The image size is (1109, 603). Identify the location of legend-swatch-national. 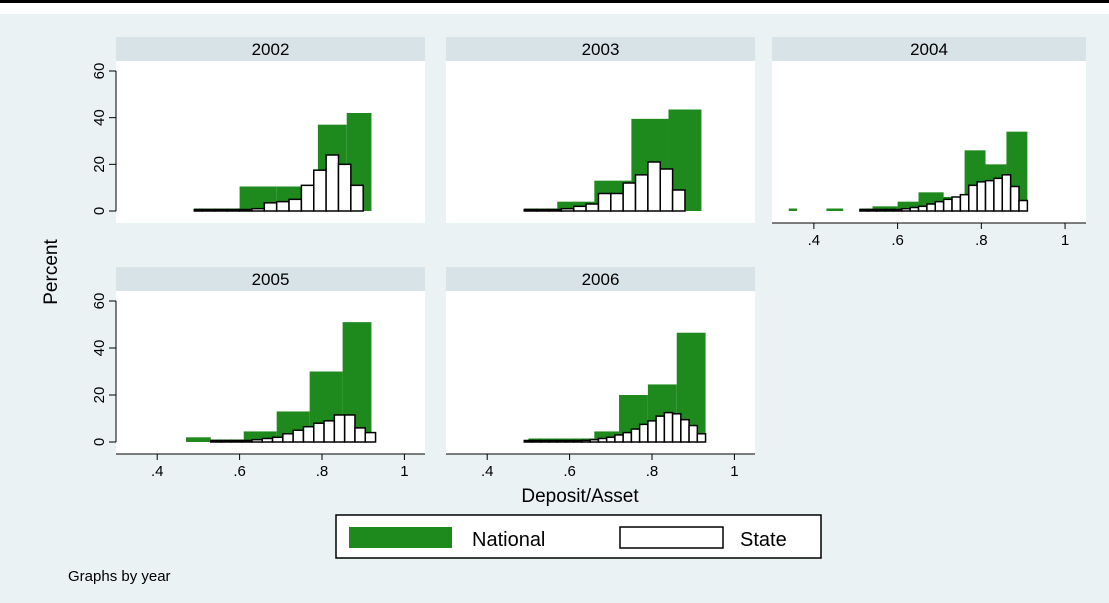
(400, 537).